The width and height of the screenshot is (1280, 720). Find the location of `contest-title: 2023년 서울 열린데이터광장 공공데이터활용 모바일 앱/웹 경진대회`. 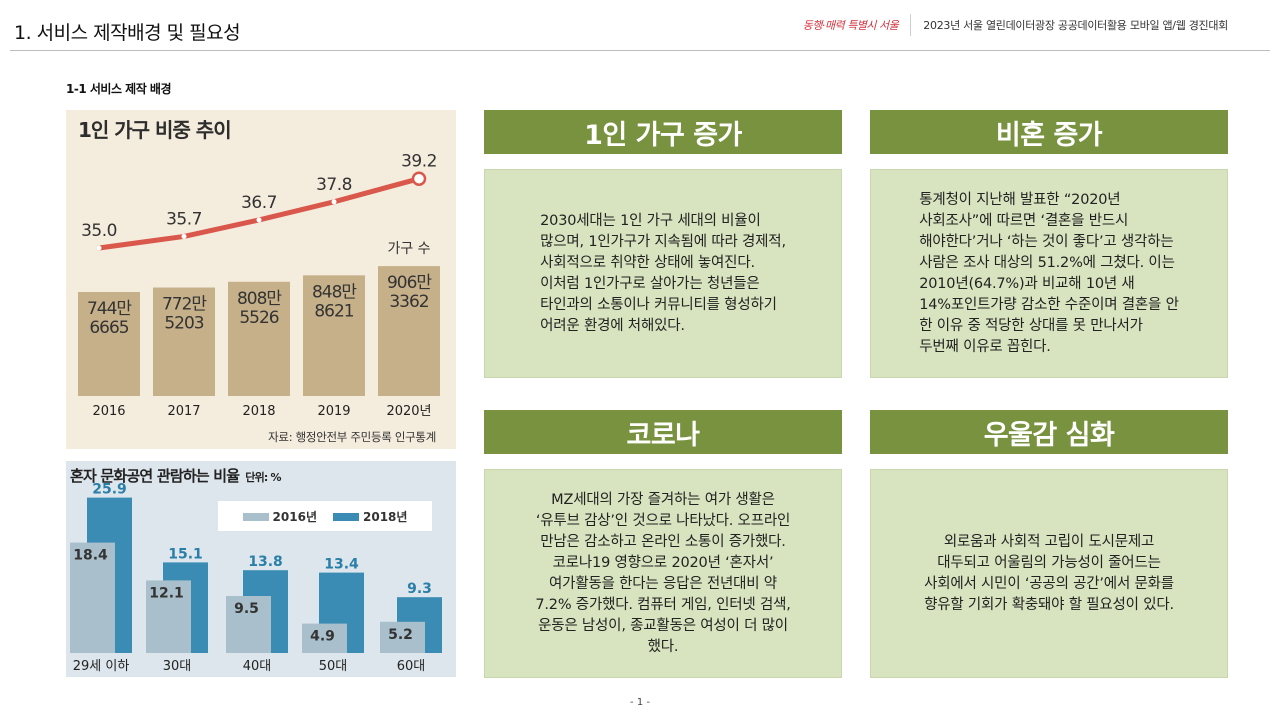

contest-title: 2023년 서울 열린데이터광장 공공데이터활용 모바일 앱/웹 경진대회 is located at coordinates (1075, 25).